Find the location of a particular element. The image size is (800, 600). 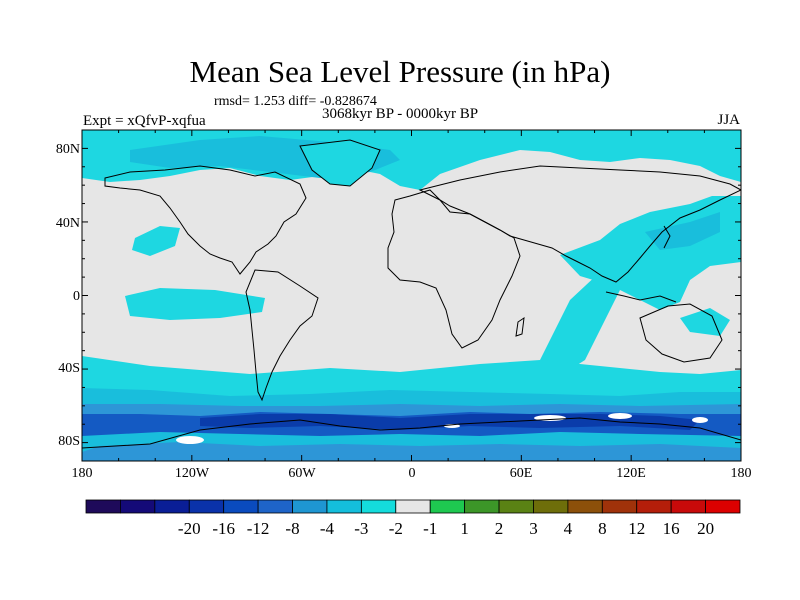

colorbar-tick-label: 3 is located at coordinates (533, 528).